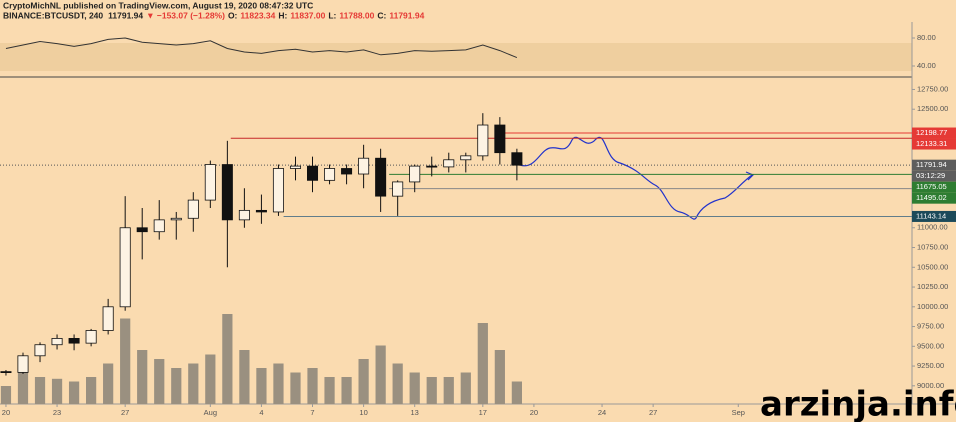  Describe the element at coordinates (932, 266) in the screenshot. I see `y-tick-label: 10500.00` at that location.